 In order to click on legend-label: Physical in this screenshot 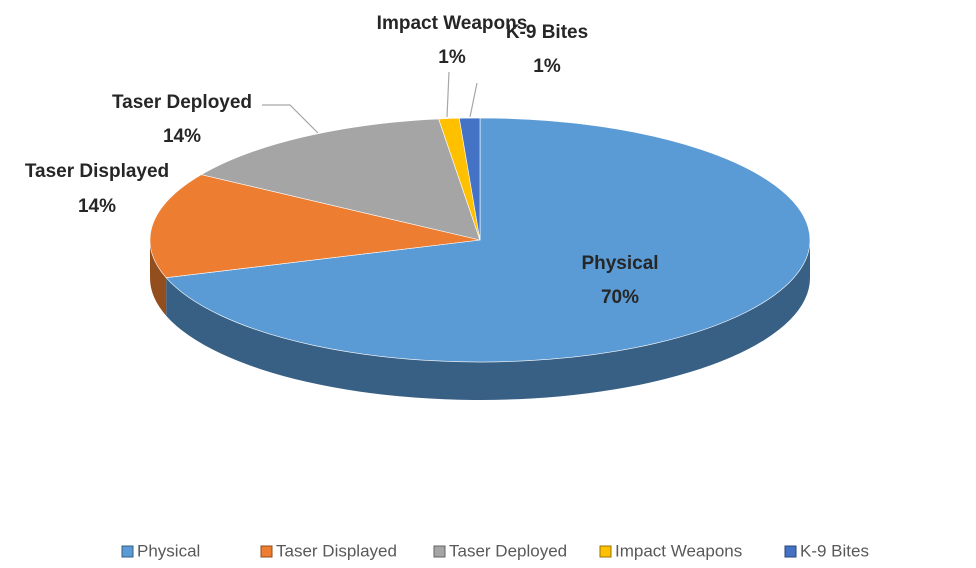, I will do `click(168, 550)`.